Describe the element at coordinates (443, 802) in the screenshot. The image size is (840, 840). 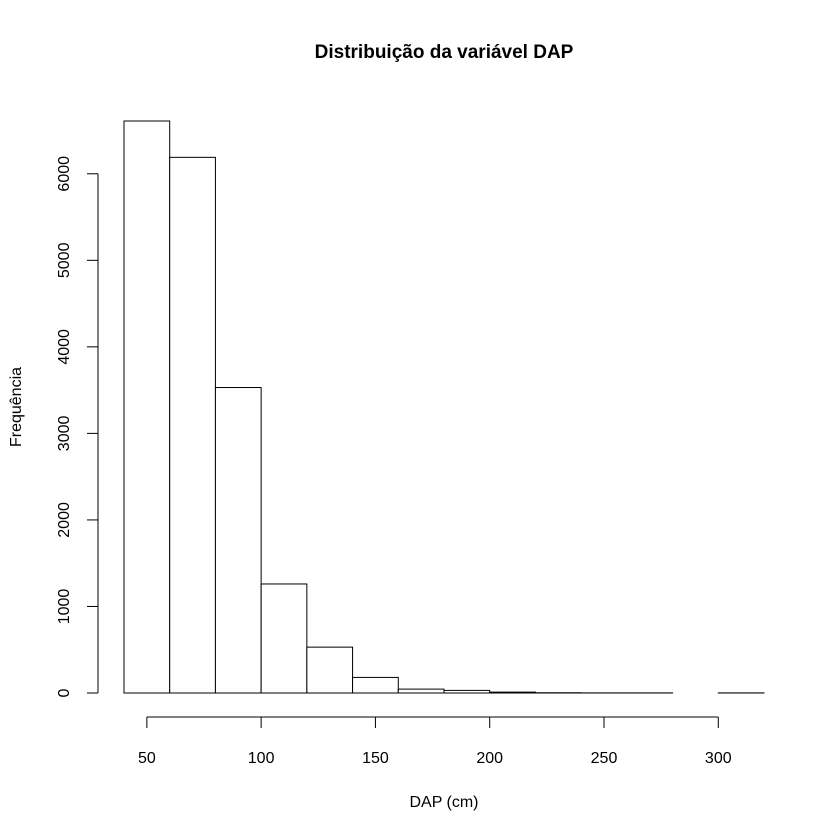
I see `x-axis-label: DAP (cm)` at that location.